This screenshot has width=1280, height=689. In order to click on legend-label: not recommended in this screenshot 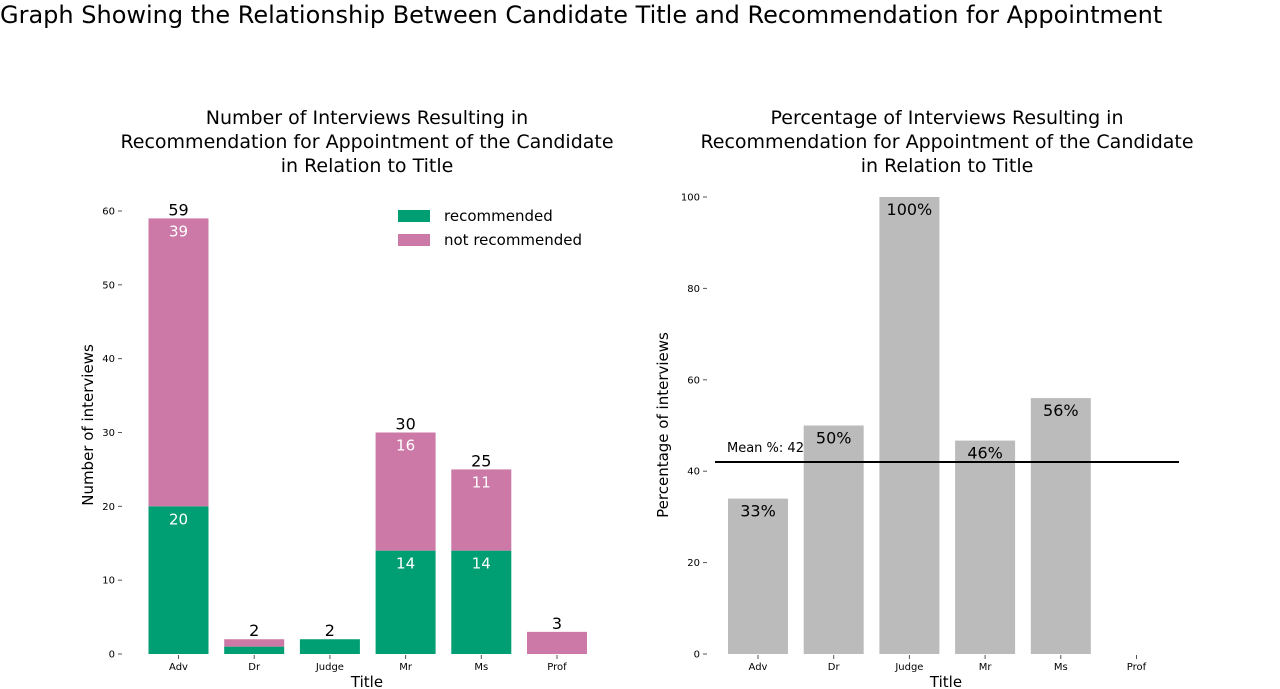, I will do `click(513, 240)`.